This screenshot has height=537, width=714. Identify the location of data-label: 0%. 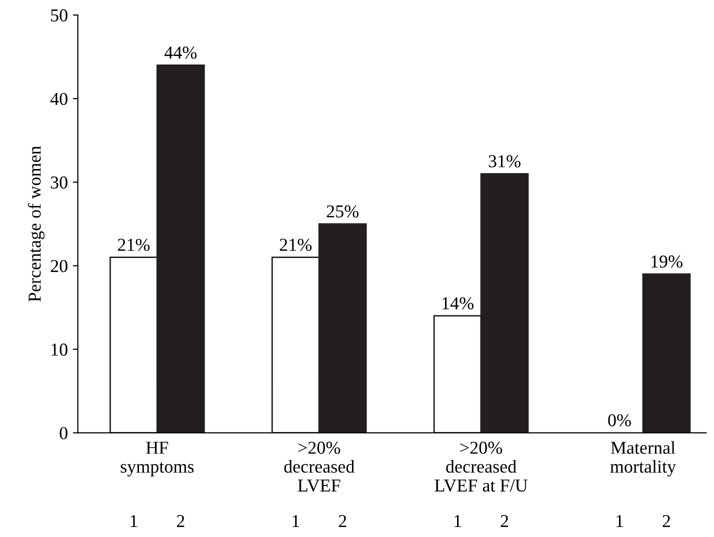
(619, 420).